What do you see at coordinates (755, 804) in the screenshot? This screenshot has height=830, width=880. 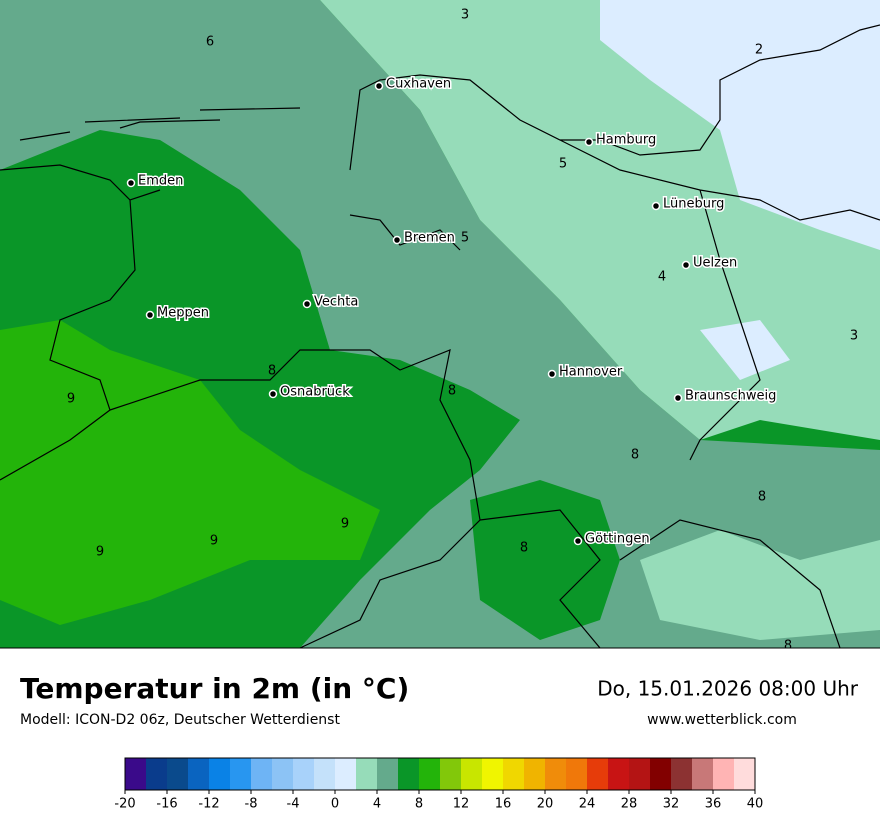 I see `colorbar-tick-label: 40` at bounding box center [755, 804].